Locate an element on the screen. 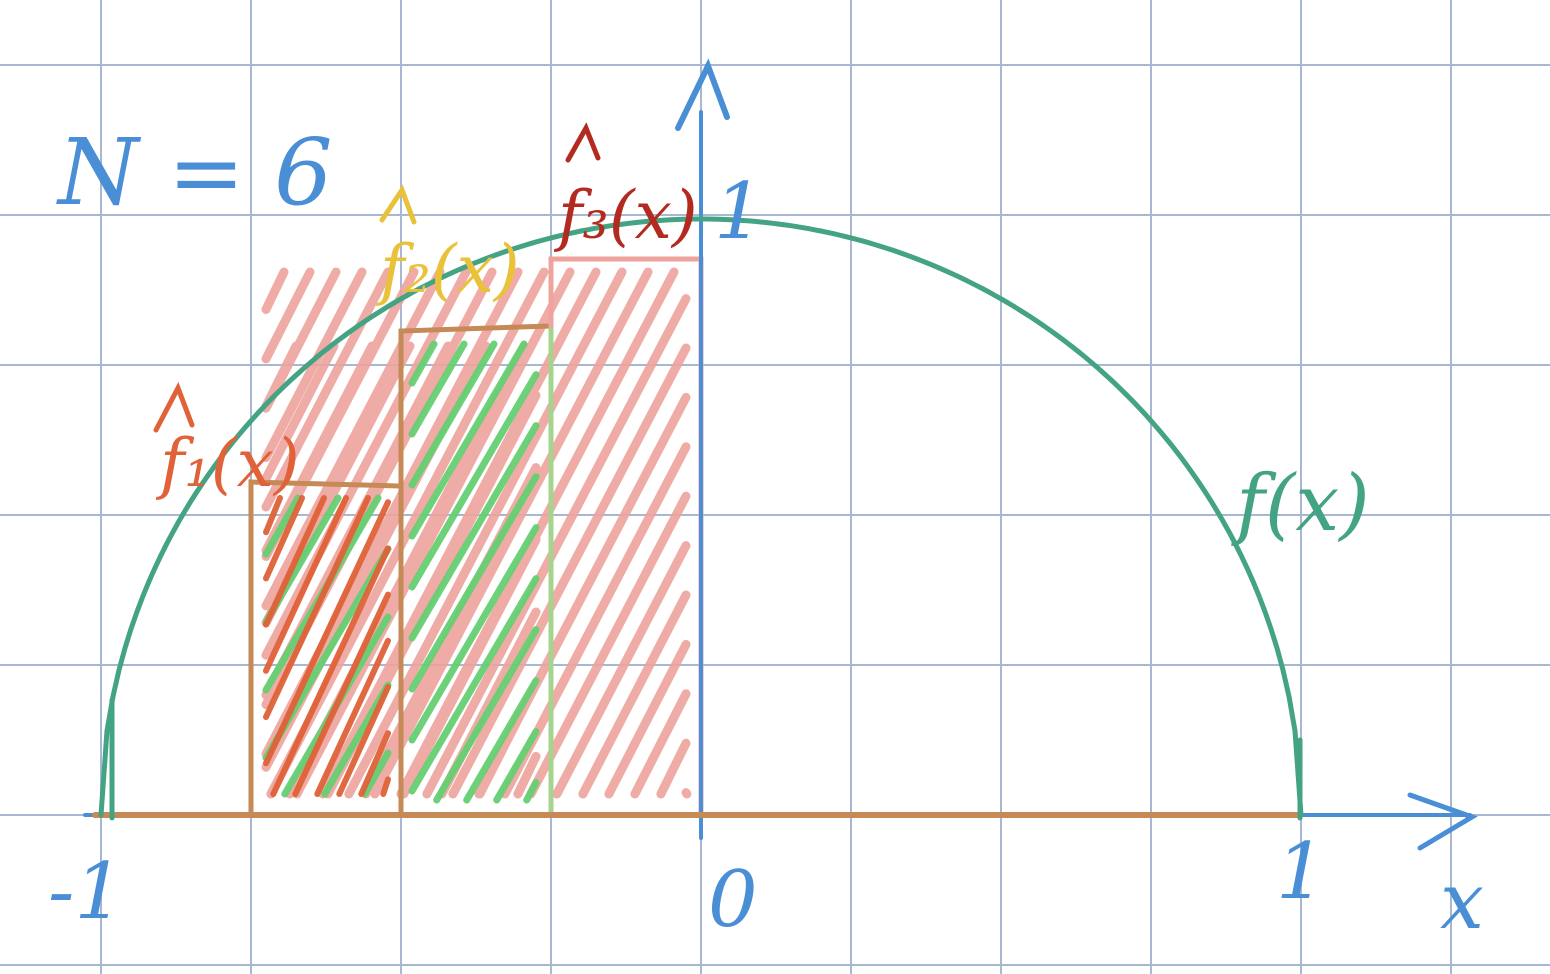 Image resolution: width=1550 pixels, height=974 pixels. x-axis-arrow-icon is located at coordinates (1442, 821).